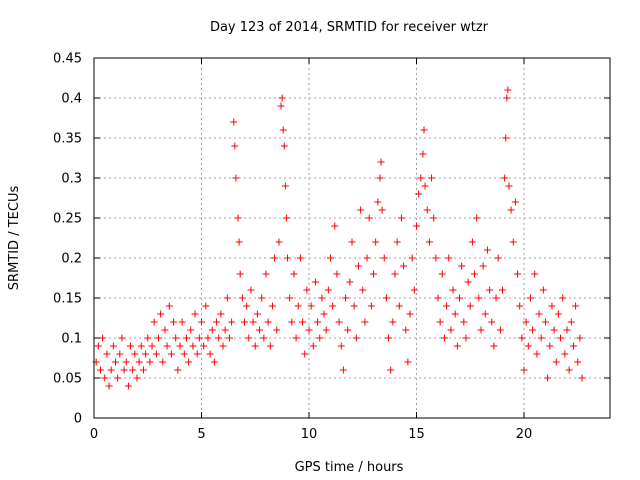 Image resolution: width=640 pixels, height=480 pixels. Describe the element at coordinates (78, 419) in the screenshot. I see `y-tick-label: 0` at that location.